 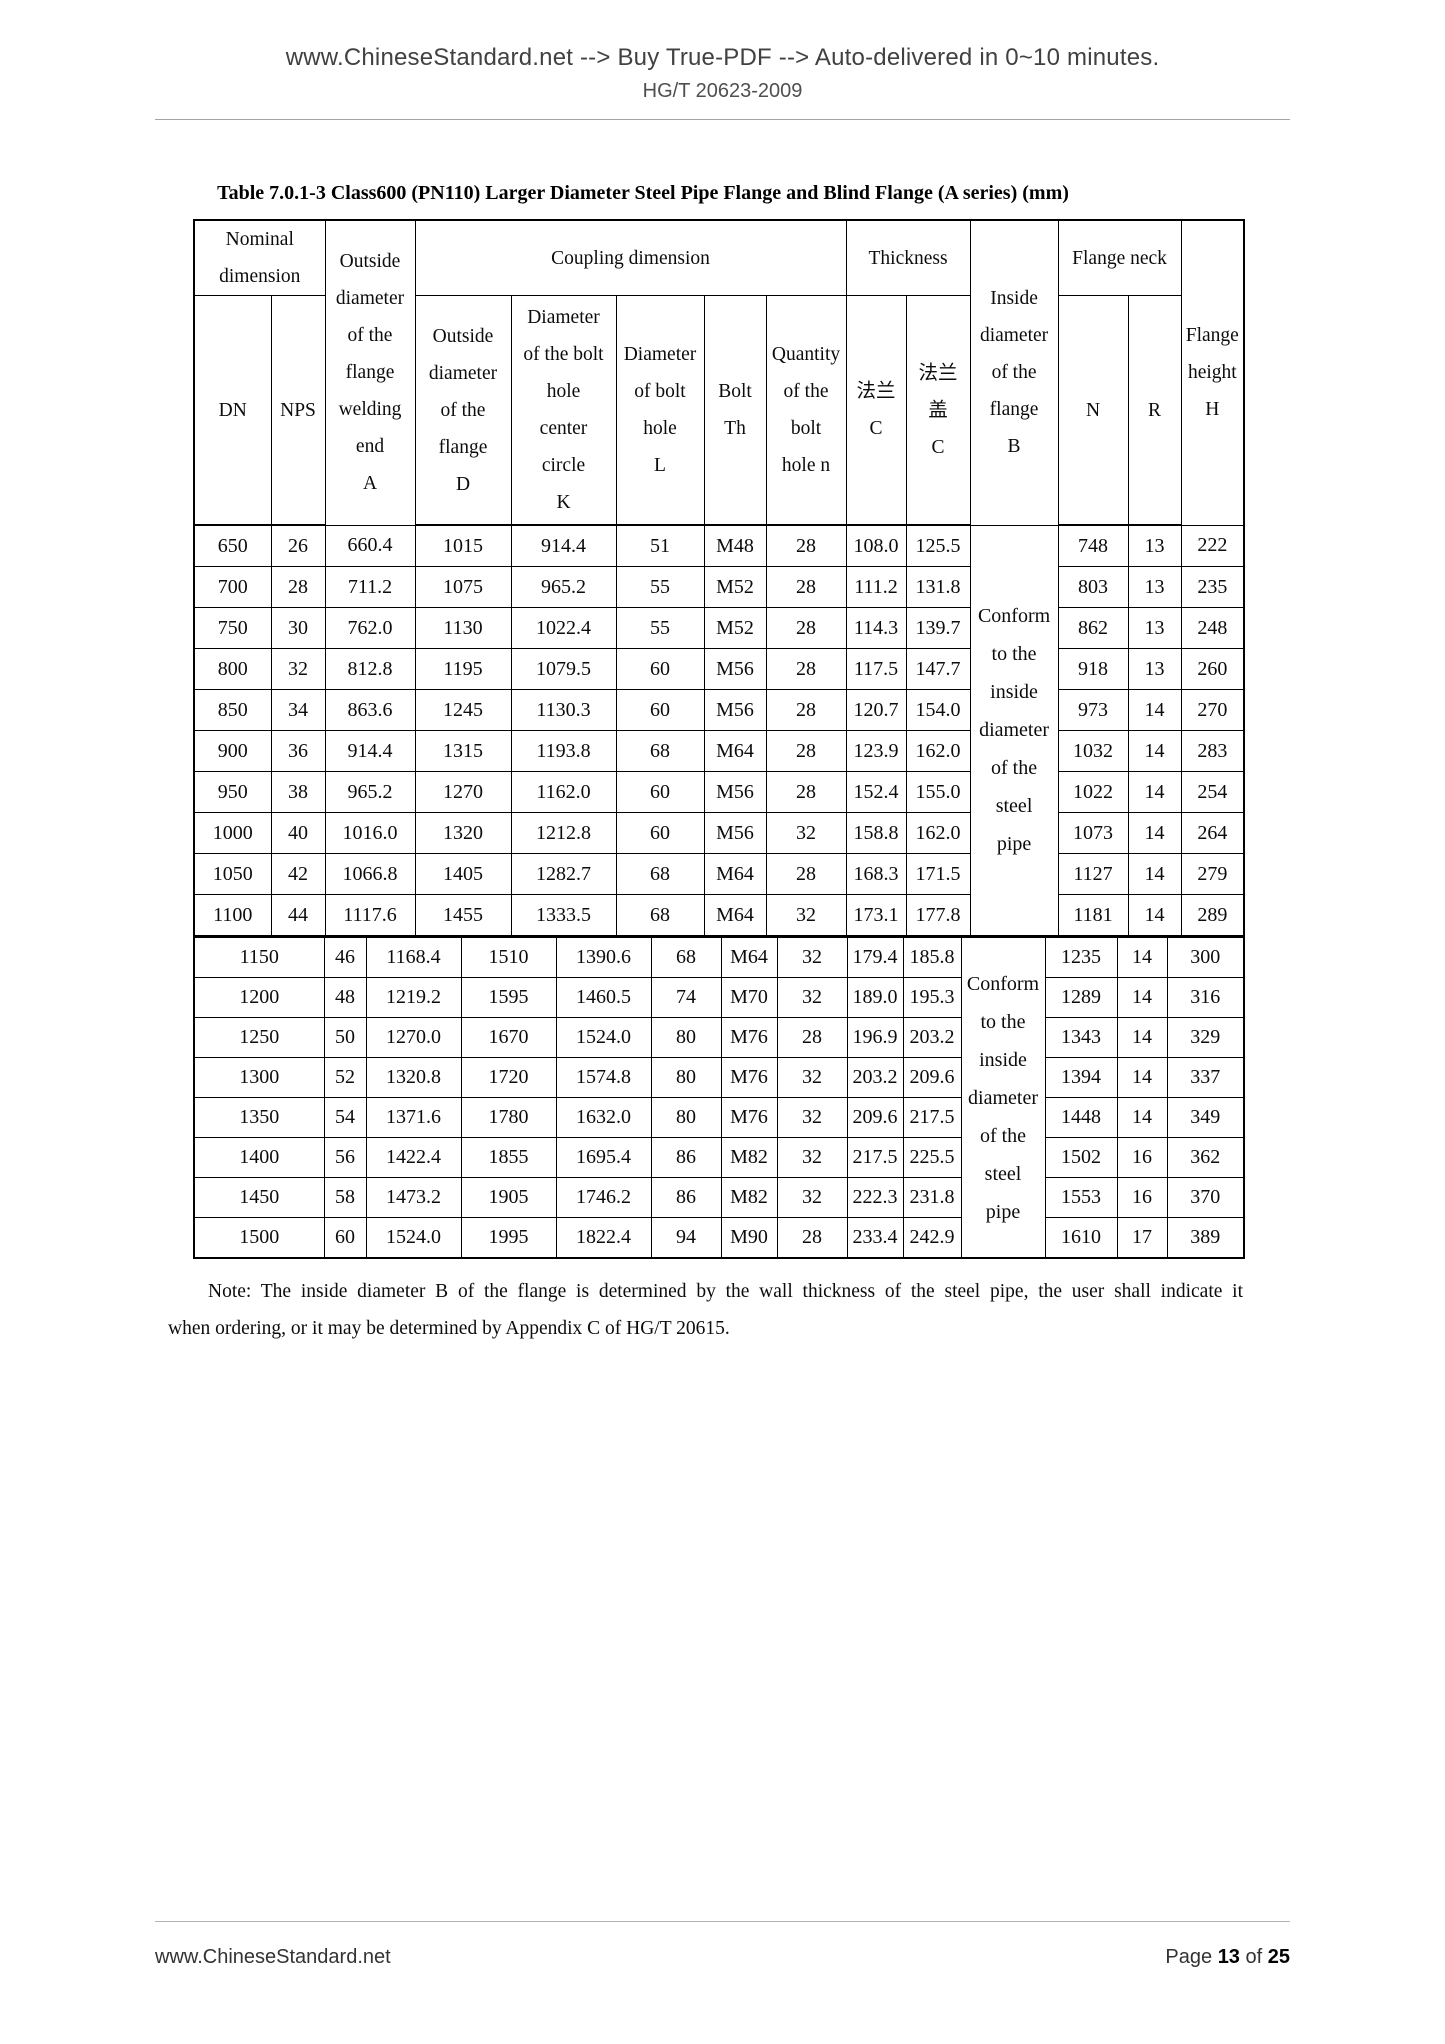 What do you see at coordinates (938, 410) in the screenshot?
I see `header-thickness-cover-c: 法兰 盖 C` at bounding box center [938, 410].